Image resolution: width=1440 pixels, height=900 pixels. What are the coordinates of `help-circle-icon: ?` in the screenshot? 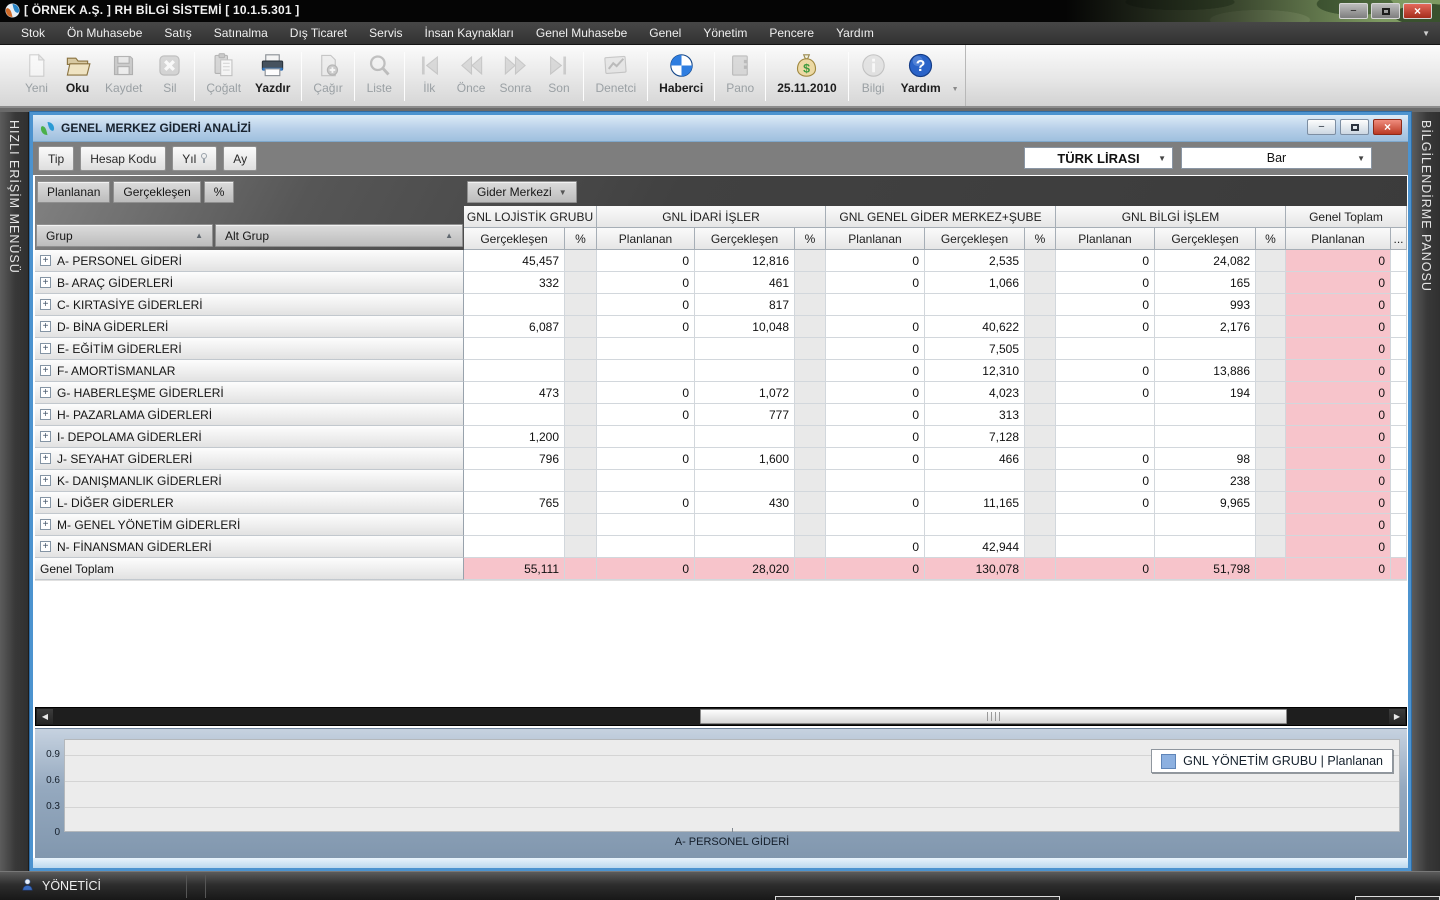 It's located at (920, 65).